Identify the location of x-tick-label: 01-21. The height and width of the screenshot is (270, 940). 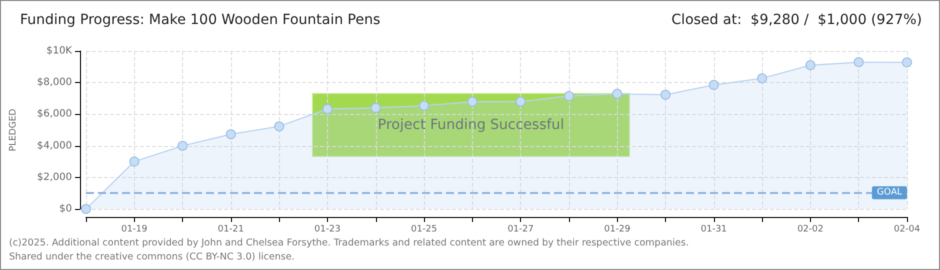
(231, 229).